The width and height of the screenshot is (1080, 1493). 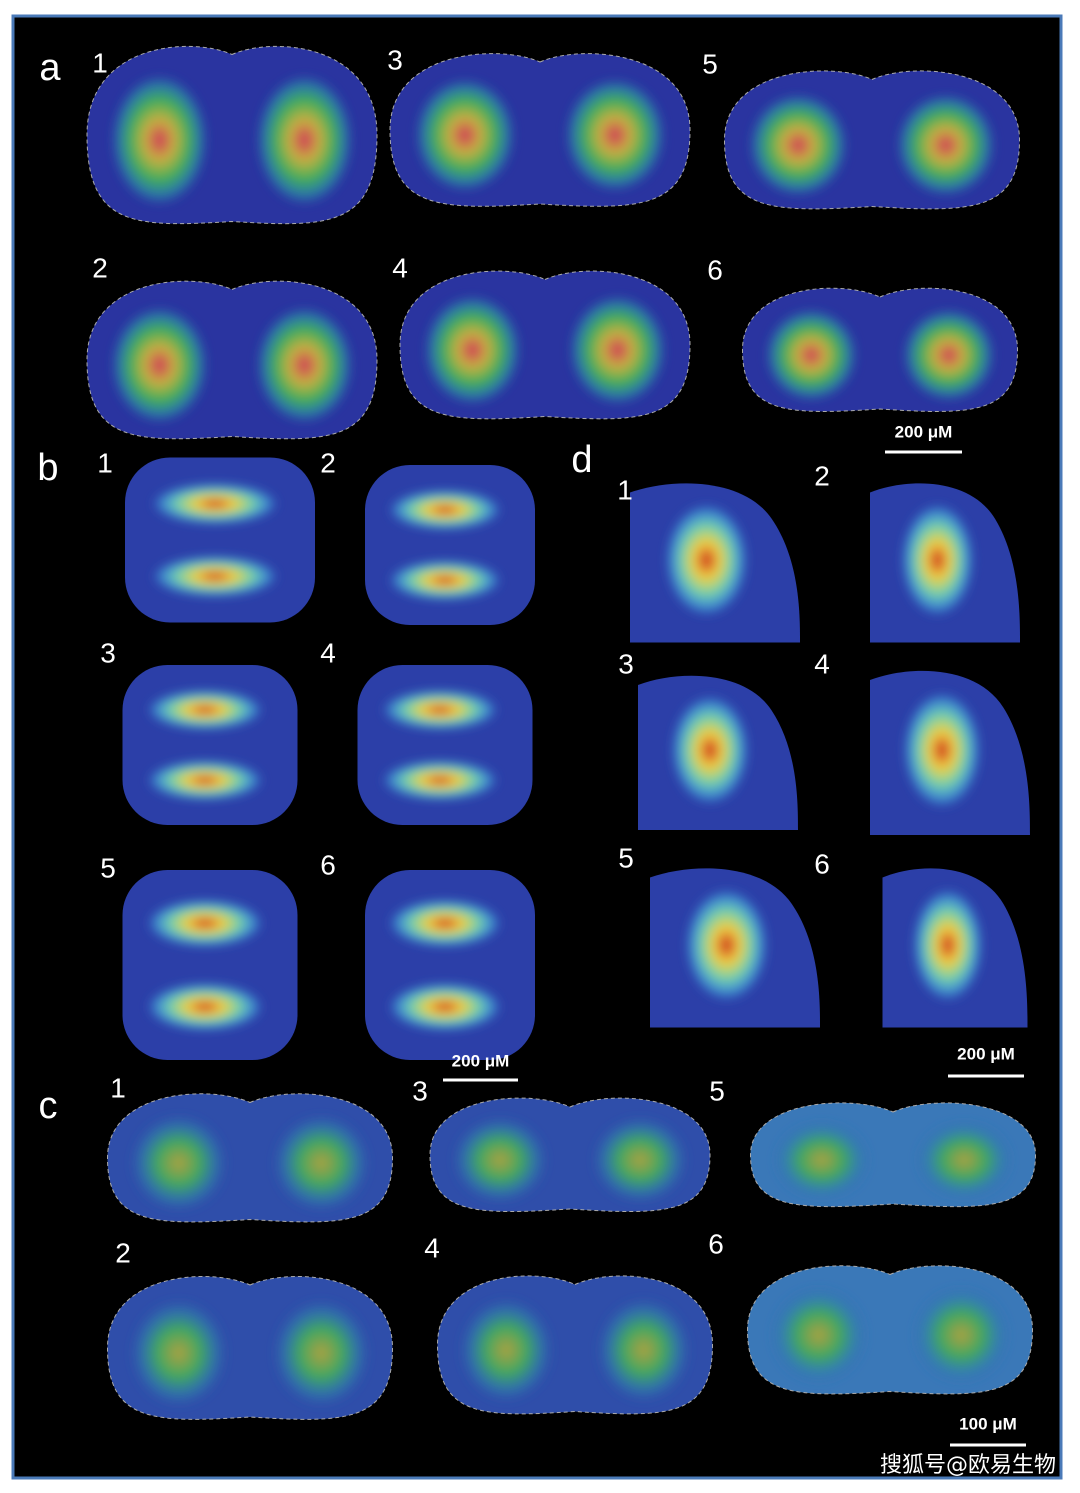 I want to click on panel-label: b, so click(x=47, y=468).